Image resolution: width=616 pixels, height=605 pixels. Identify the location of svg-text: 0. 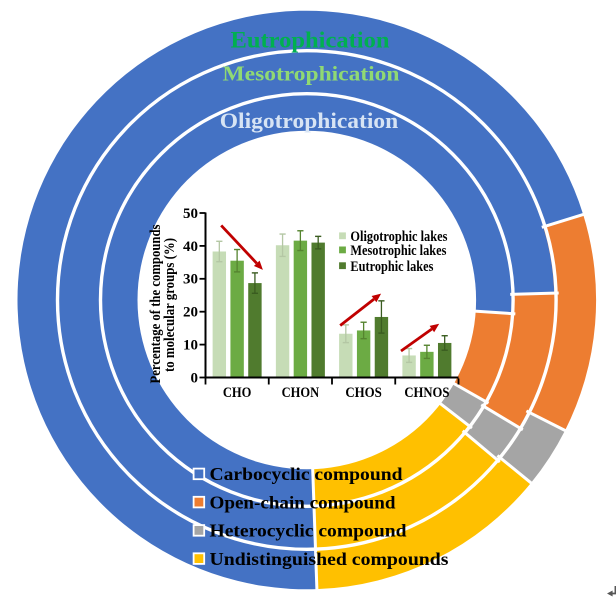
(195, 378).